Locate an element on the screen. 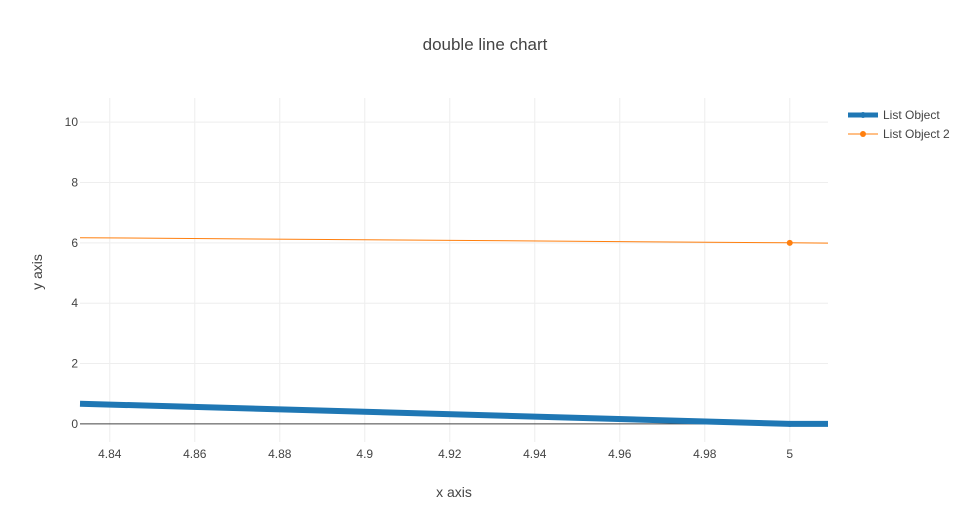  x-axis-ticks: 4.84 4.86 4.88 4.9 4.92 4.94 4.96 4.98 5 is located at coordinates (445, 454).